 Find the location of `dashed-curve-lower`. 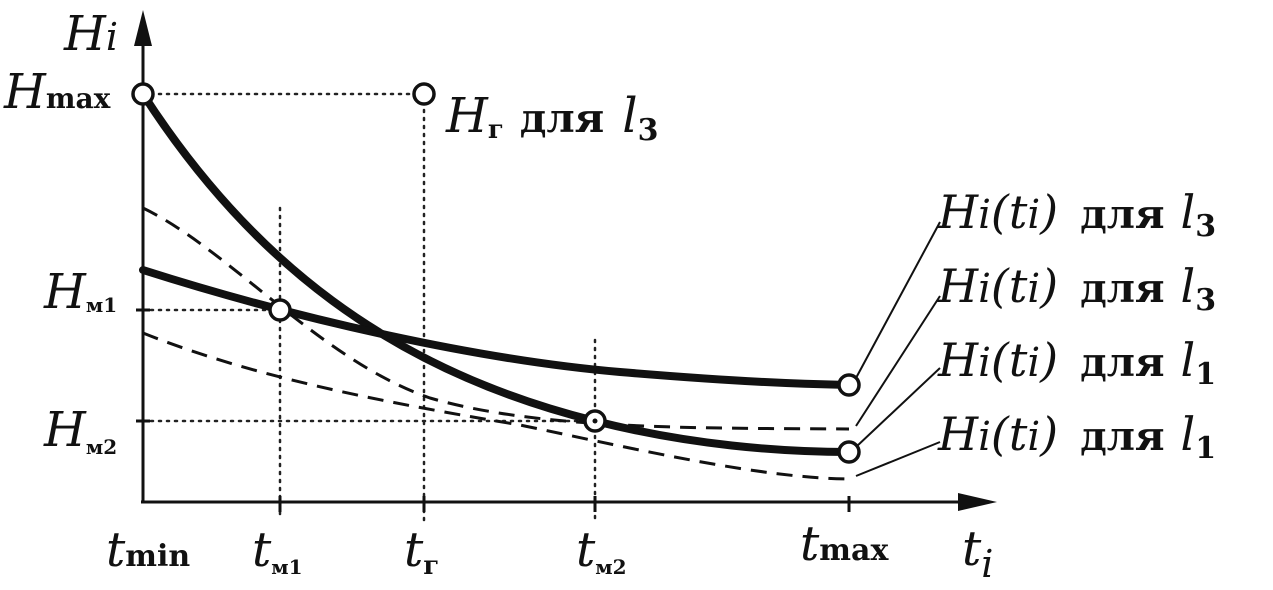

dashed-curve-lower is located at coordinates (496, 406).